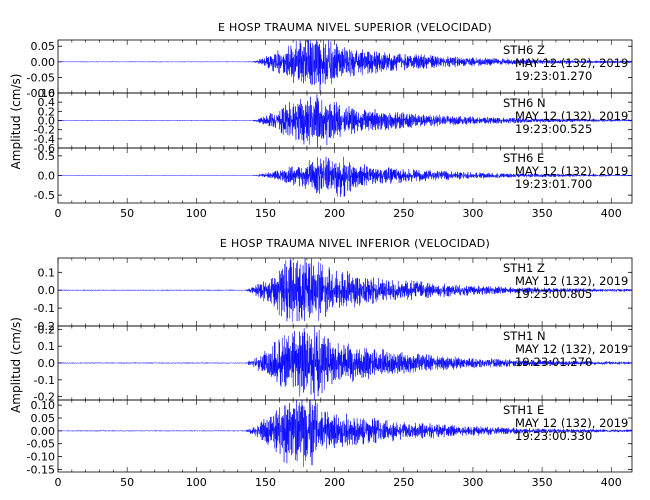  Describe the element at coordinates (44, 139) in the screenshot. I see `y-tick-label: -0.4` at that location.